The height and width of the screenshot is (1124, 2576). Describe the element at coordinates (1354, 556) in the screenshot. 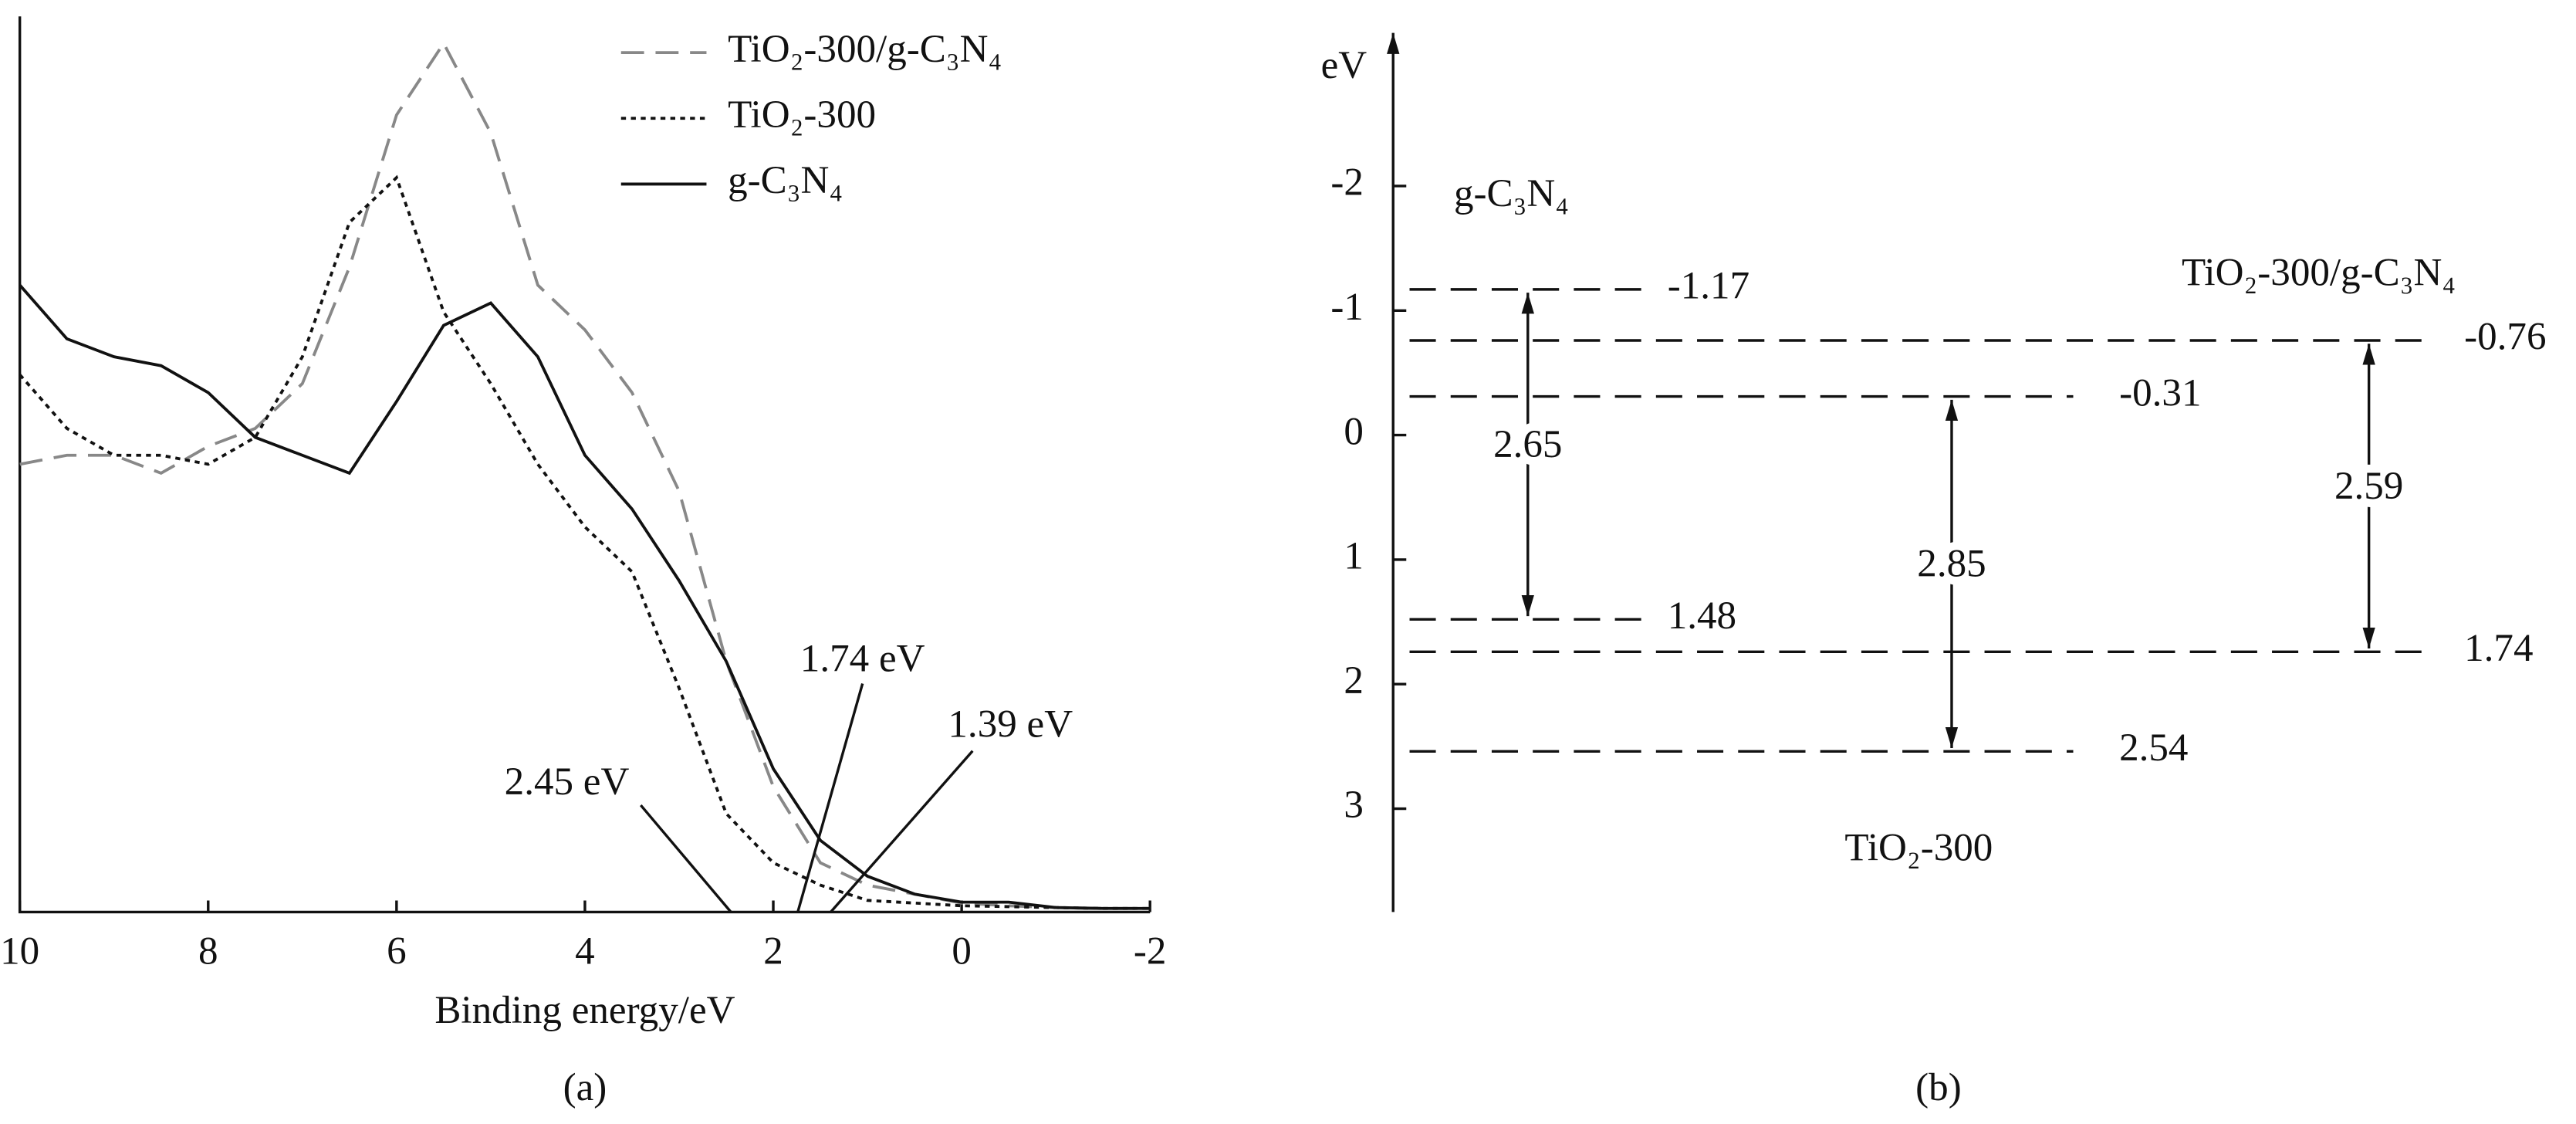

I see `y-tick-label: 1` at that location.